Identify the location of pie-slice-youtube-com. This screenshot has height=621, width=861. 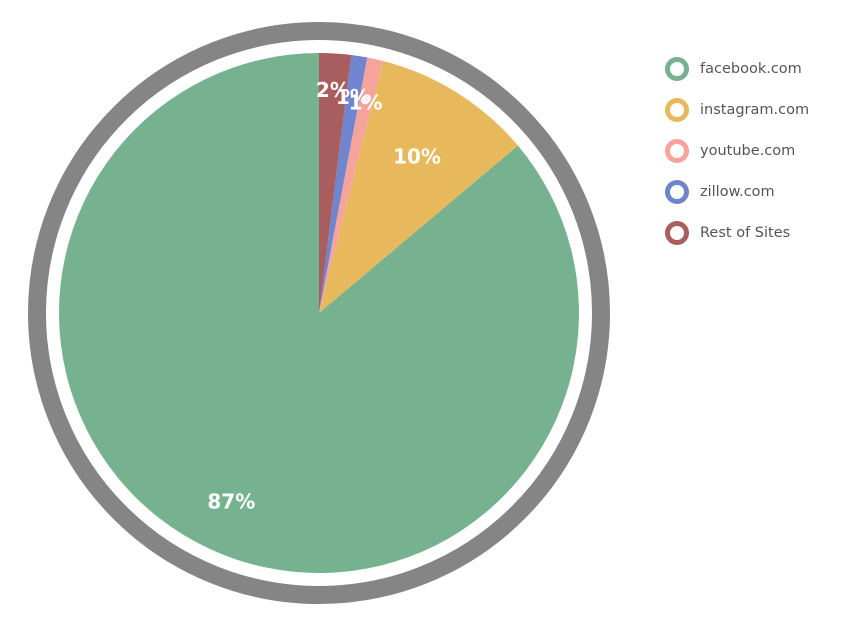
(351, 185).